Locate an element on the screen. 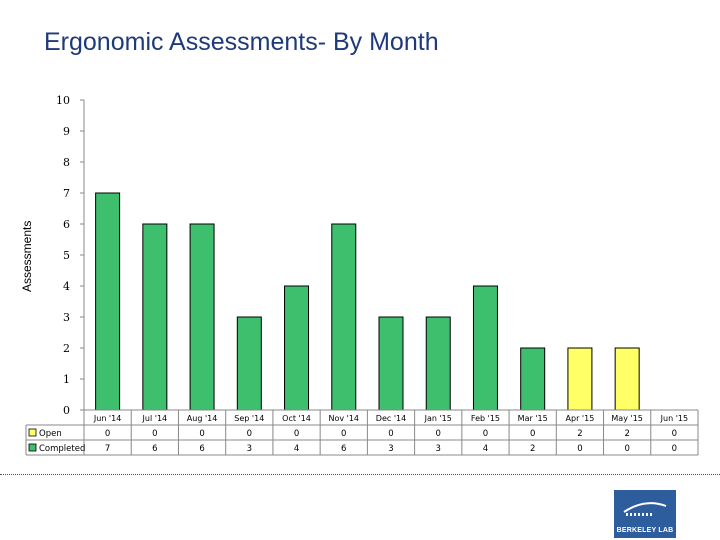  y-tick-label: 3 is located at coordinates (66, 317).